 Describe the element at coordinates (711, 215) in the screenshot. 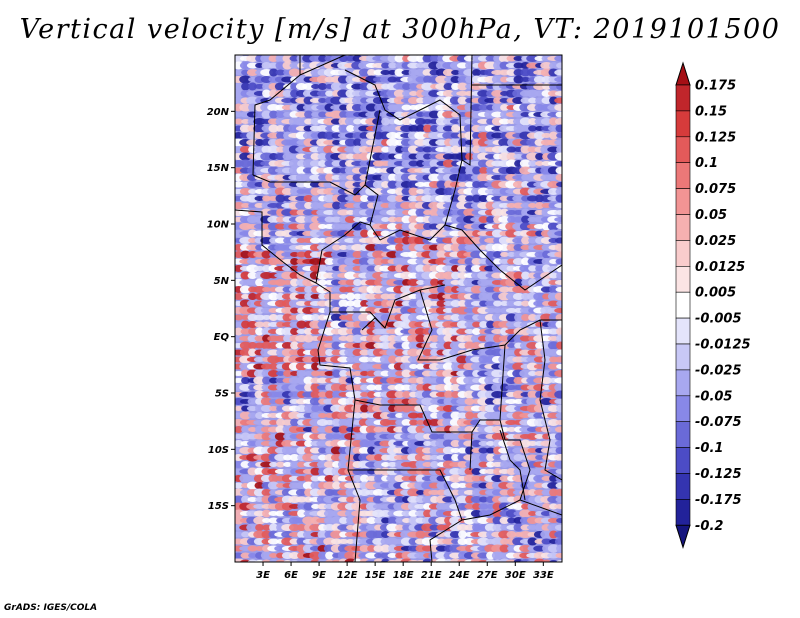

I see `colorbar-label: 0.05` at that location.